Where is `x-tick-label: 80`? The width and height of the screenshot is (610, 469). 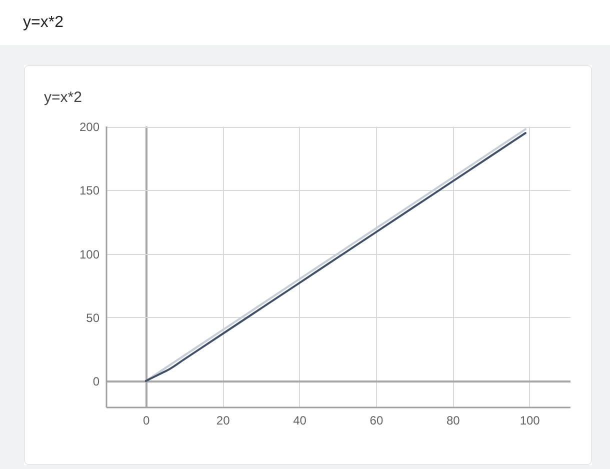 x-tick-label: 80 is located at coordinates (453, 421).